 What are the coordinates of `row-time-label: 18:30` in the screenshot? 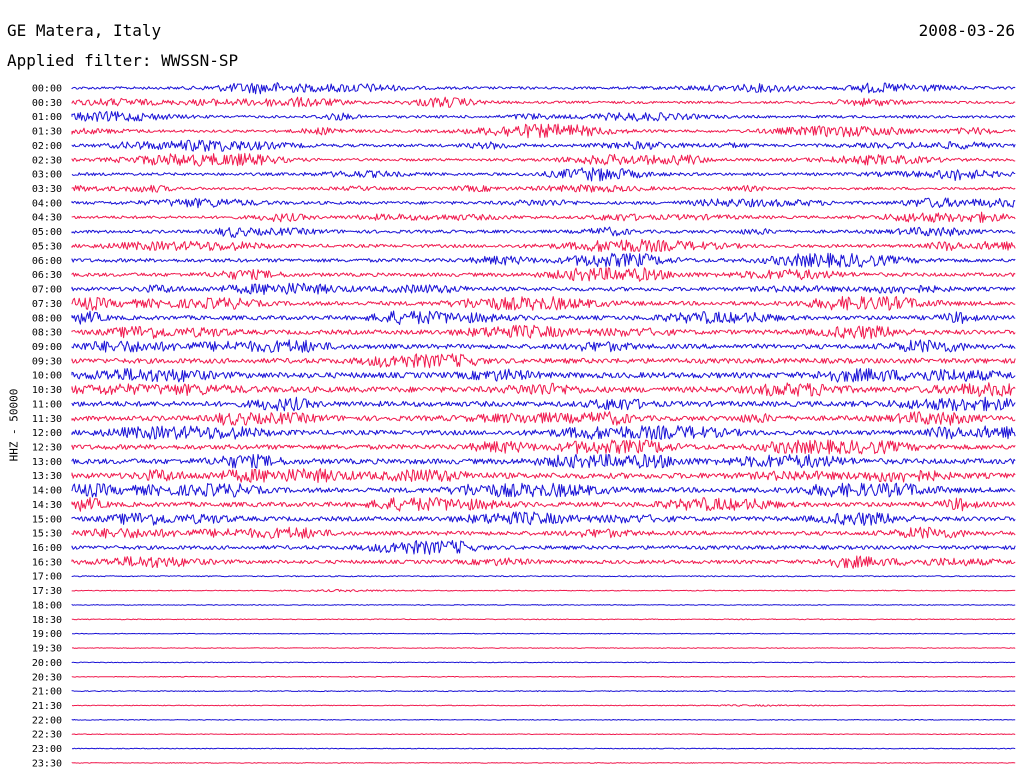 It's located at (47, 620).